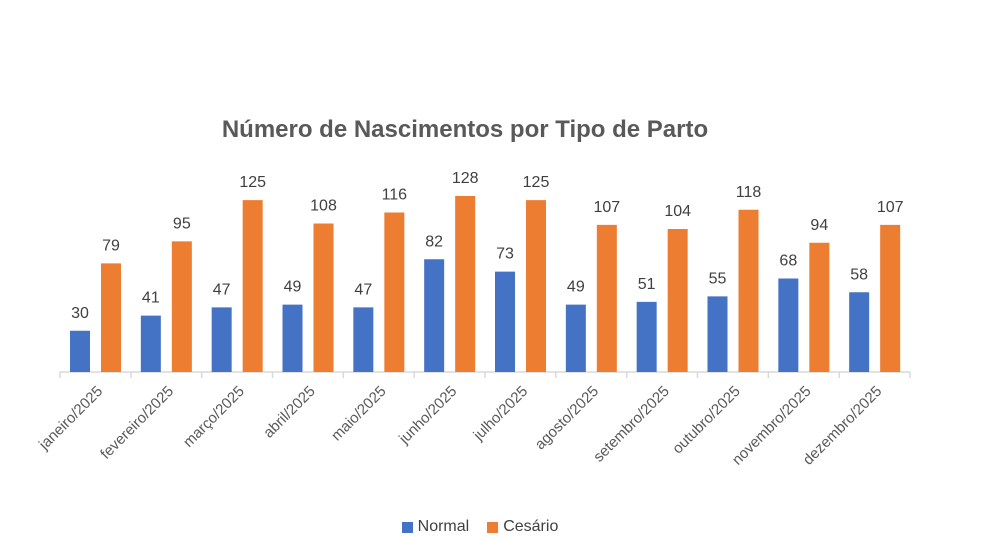  Describe the element at coordinates (480, 527) in the screenshot. I see `legend: Normal Cesário` at that location.